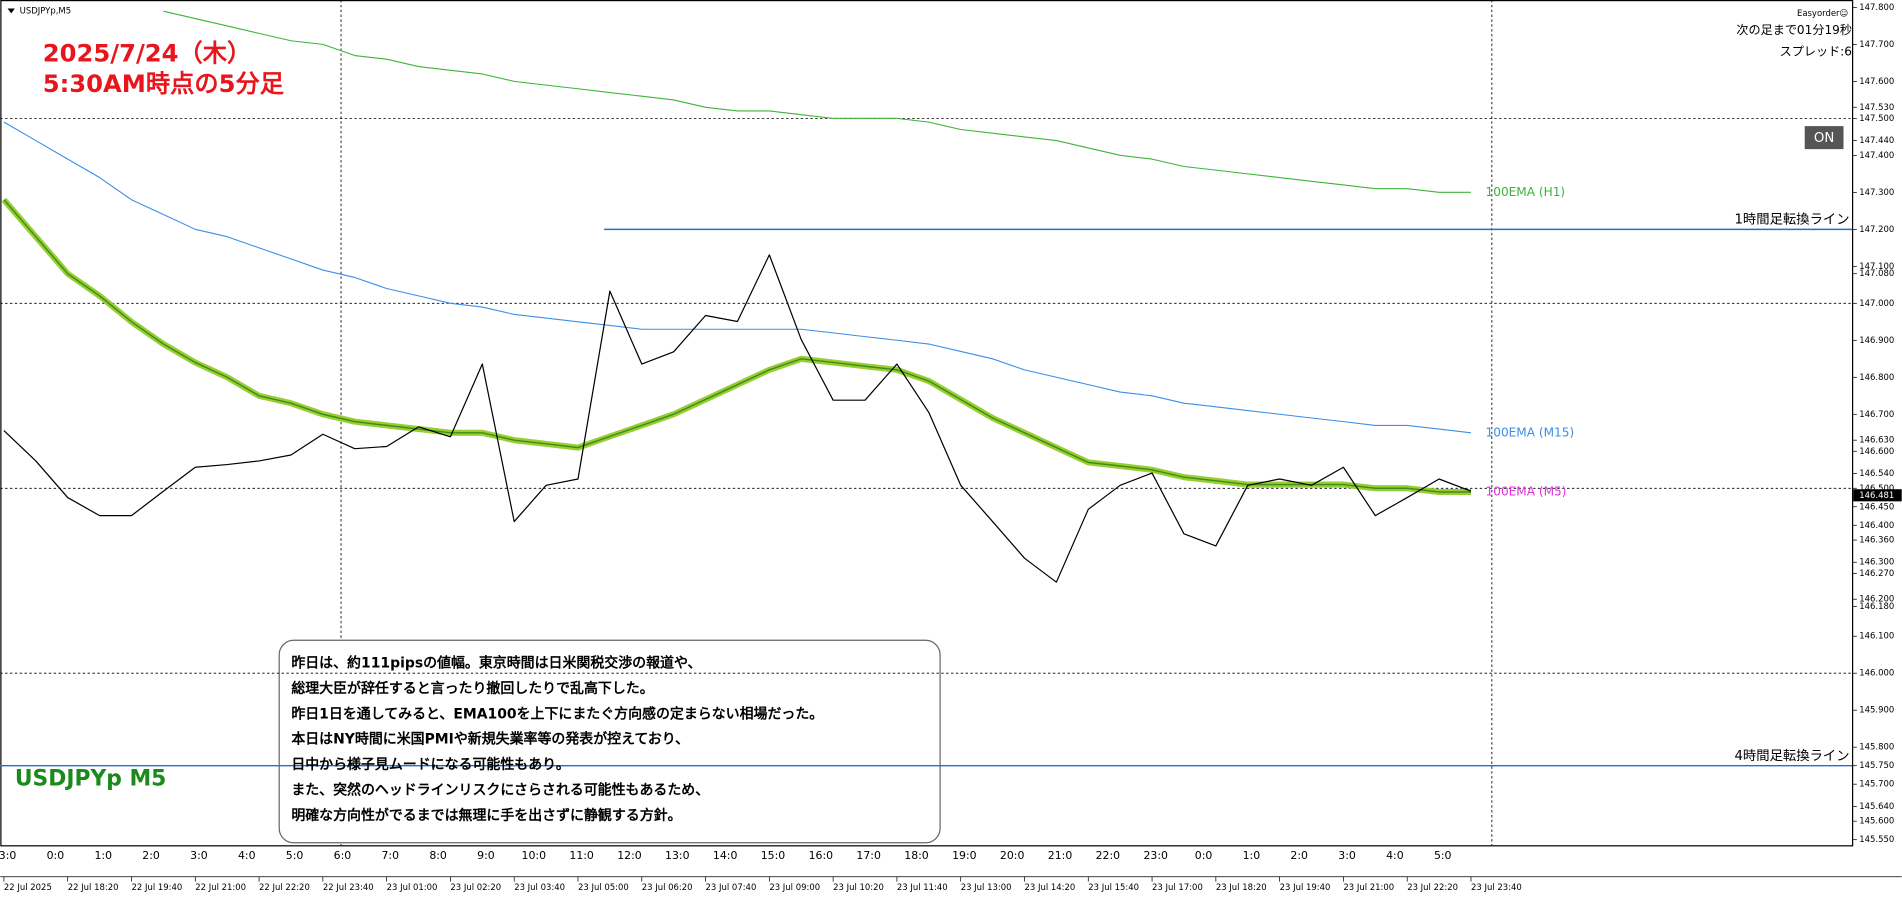  What do you see at coordinates (1876, 673) in the screenshot?
I see `y-tick-label: 146.000` at bounding box center [1876, 673].